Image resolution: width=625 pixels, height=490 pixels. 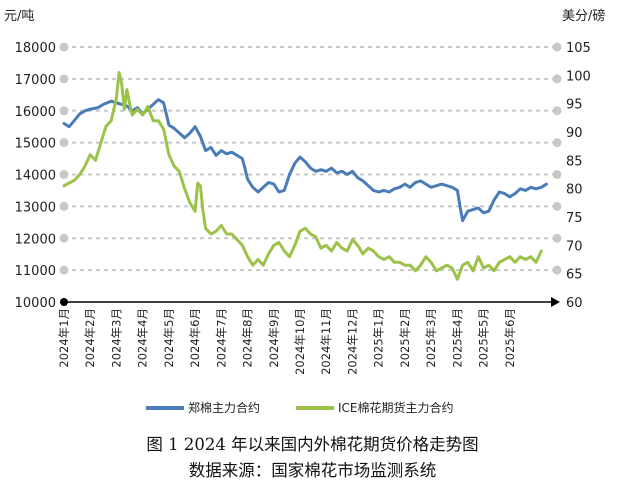 I want to click on left-tick-label: 15000, so click(x=35, y=144).